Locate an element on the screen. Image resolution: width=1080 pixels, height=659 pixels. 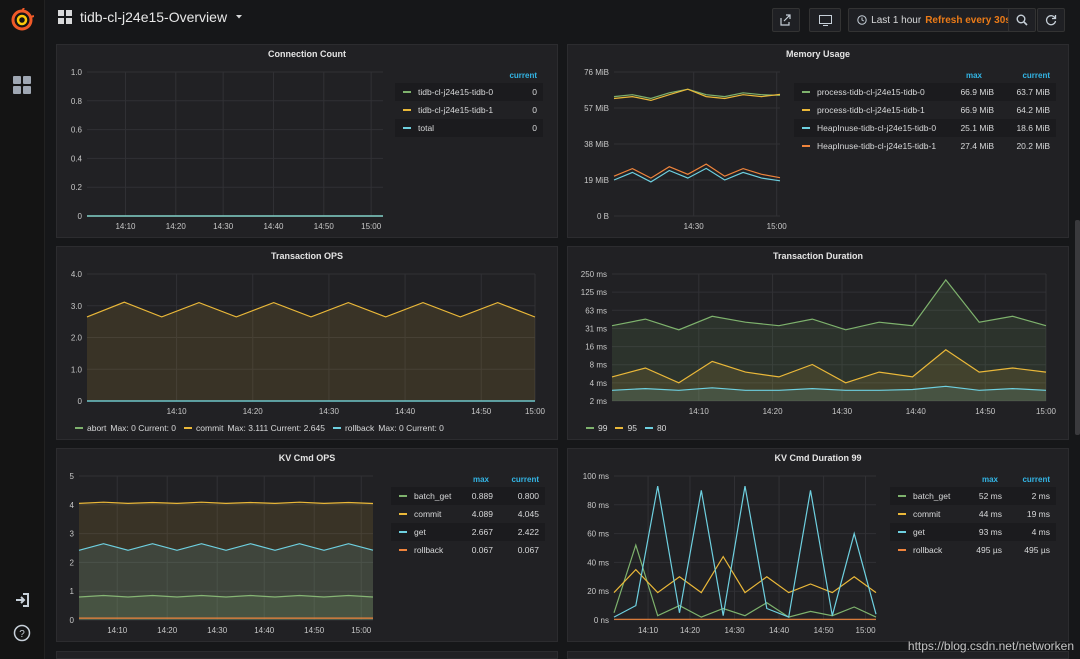
caret-down-icon is located at coordinates (239, 17).